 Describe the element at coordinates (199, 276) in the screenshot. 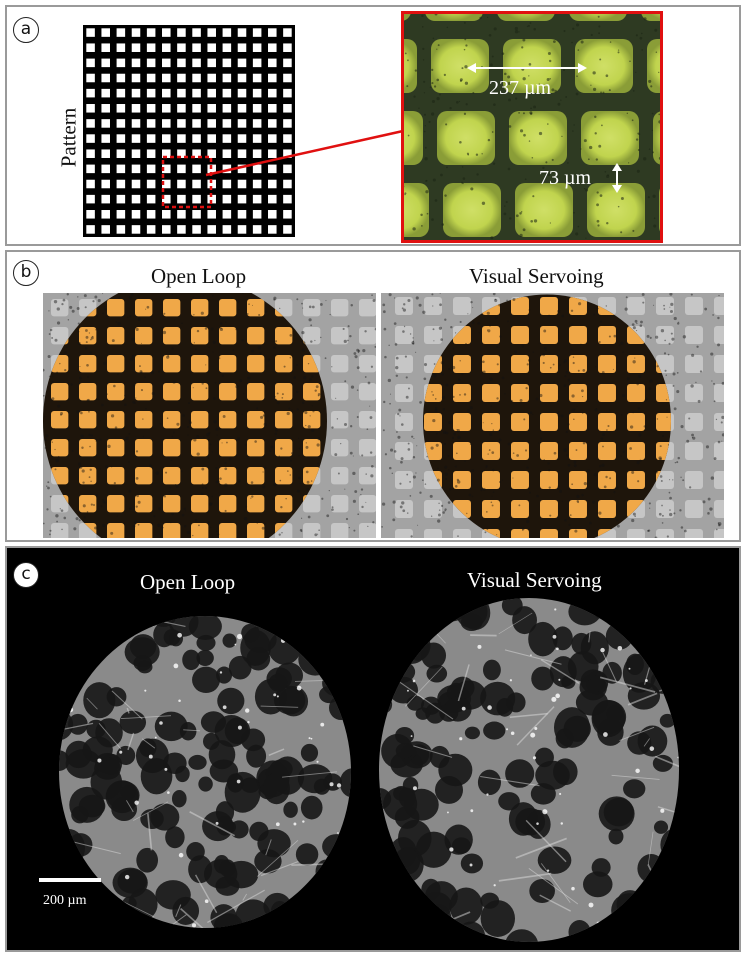

I see `panel-b-left-title: Open Loop` at that location.